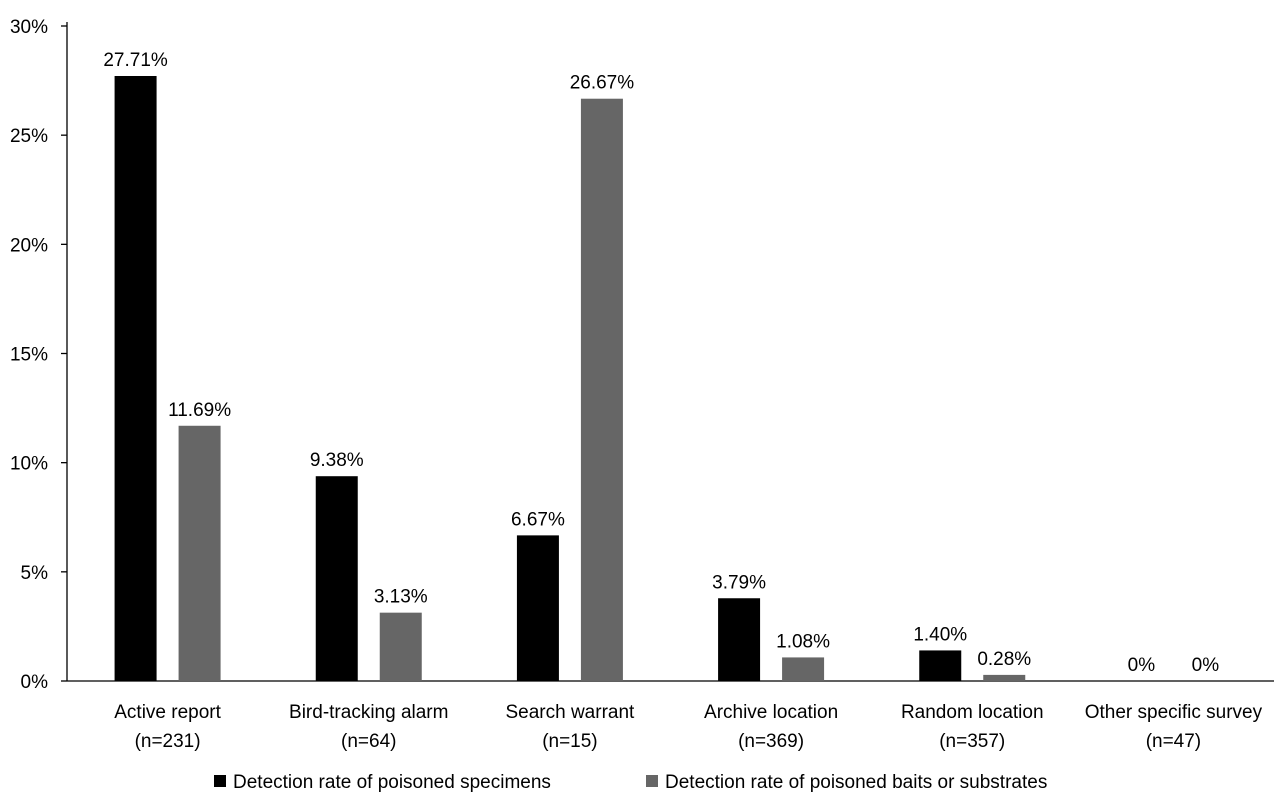 The width and height of the screenshot is (1276, 798). What do you see at coordinates (1004, 659) in the screenshot?
I see `data-label: 0.28%` at bounding box center [1004, 659].